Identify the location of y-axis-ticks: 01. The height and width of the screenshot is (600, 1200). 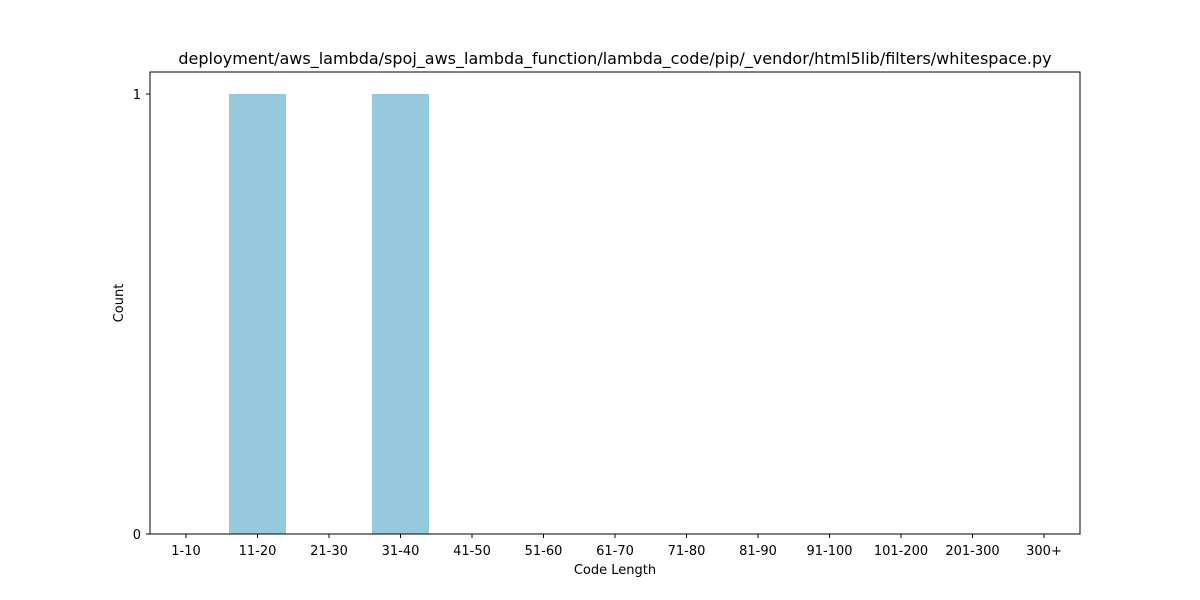
(141, 315).